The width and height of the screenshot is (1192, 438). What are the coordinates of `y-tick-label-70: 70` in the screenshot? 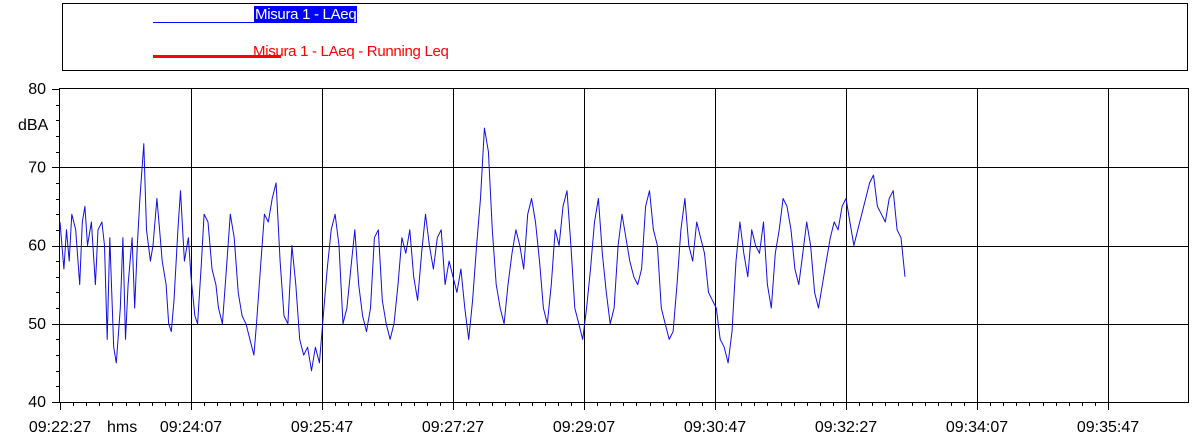 It's located at (37, 167).